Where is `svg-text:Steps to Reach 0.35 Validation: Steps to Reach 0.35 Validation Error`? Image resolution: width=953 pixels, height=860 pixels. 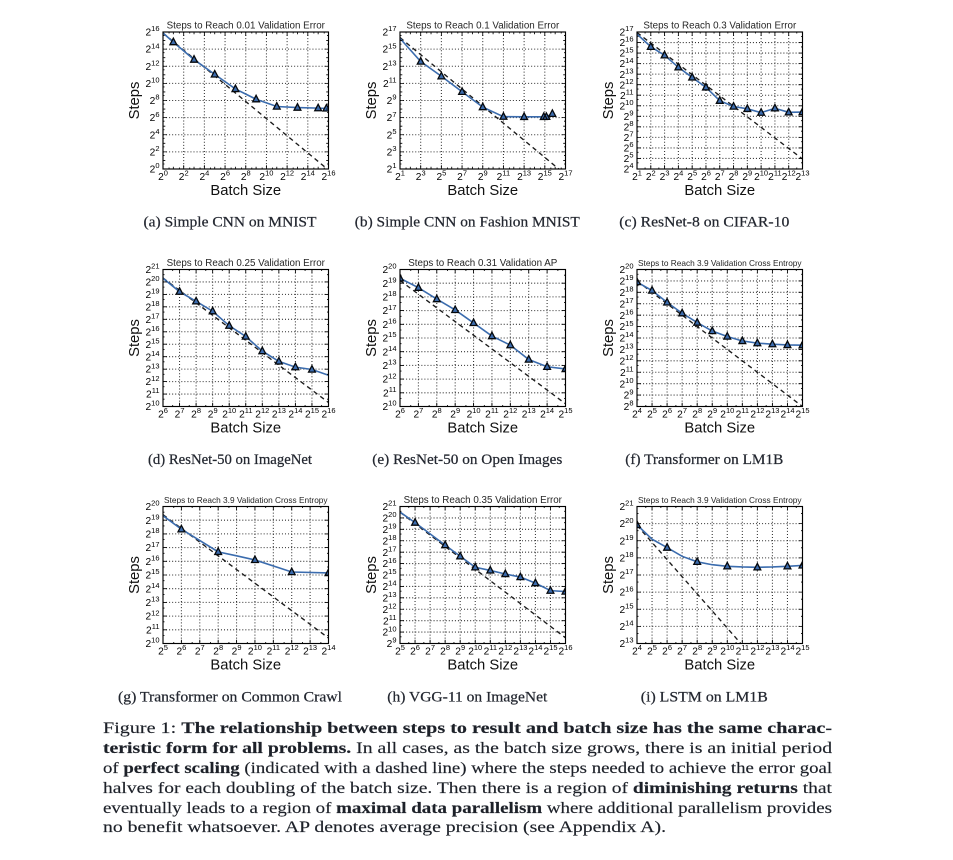
svg-text:Steps to Reach 0.35 Validation: Steps to Reach 0.35 Validation Error is located at coordinates (483, 500).